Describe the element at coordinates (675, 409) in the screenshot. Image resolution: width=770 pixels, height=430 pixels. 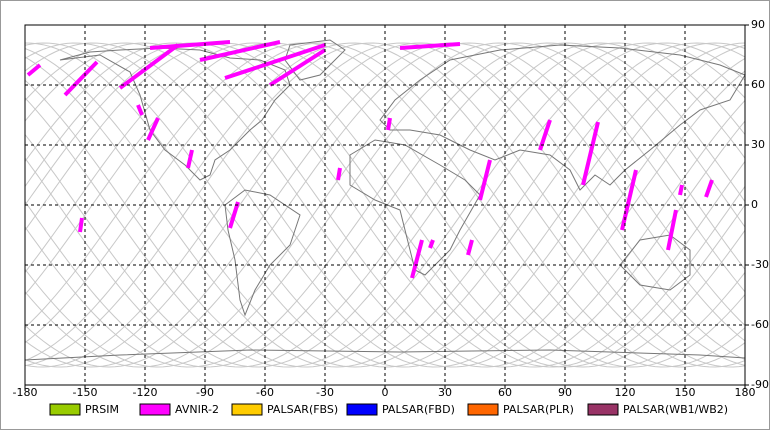
I see `legend-label: PALSAR(WB1/WB2)` at that location.